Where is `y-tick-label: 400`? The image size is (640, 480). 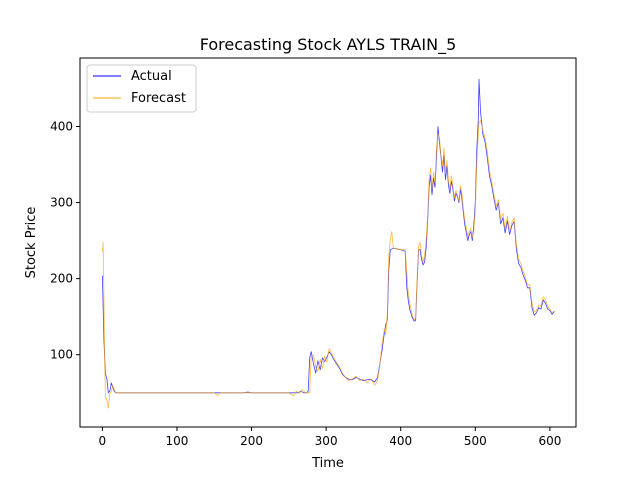
y-tick-label: 400 is located at coordinates (61, 126).